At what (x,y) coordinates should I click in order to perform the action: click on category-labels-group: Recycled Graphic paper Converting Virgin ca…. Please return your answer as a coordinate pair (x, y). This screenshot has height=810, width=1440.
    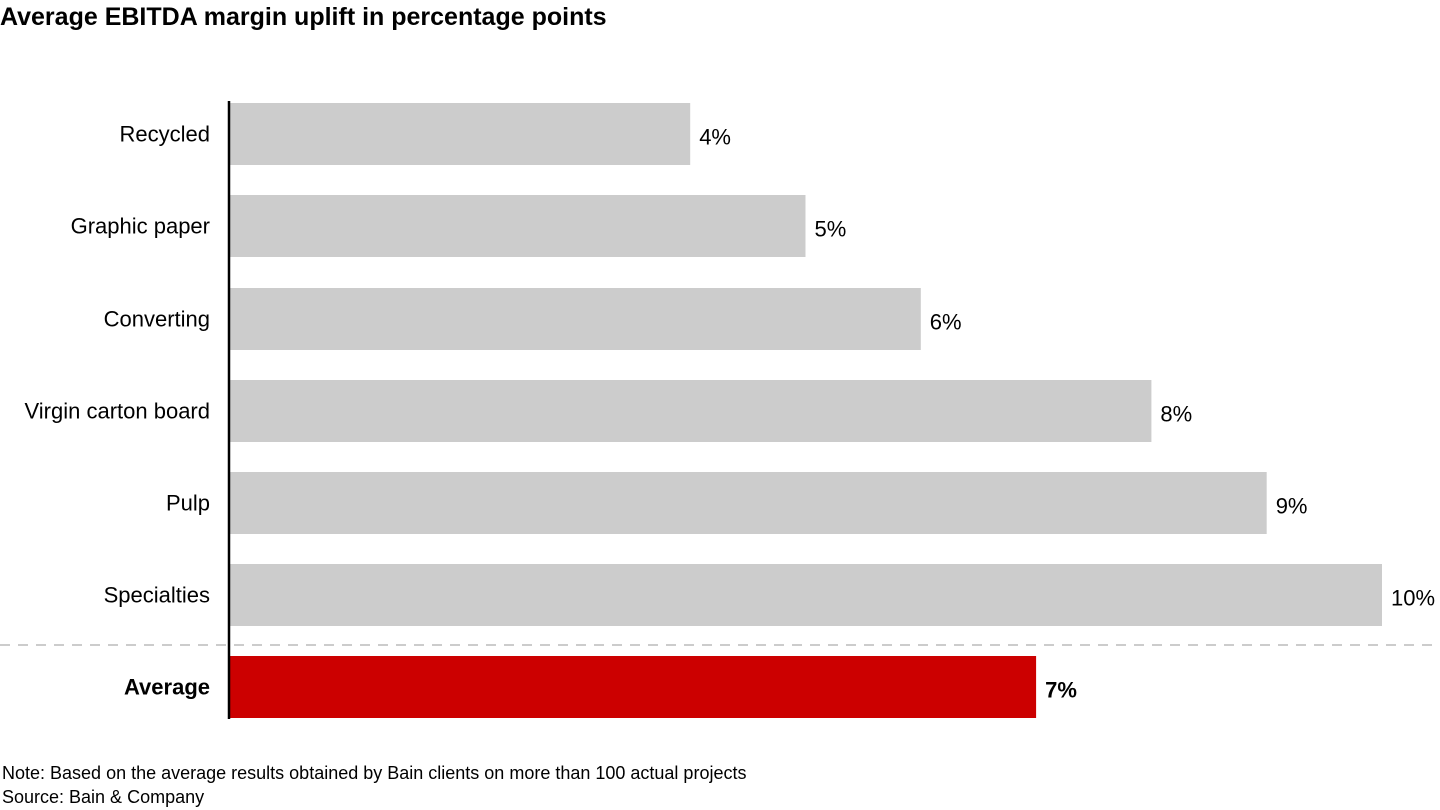
    Looking at the image, I should click on (118, 411).